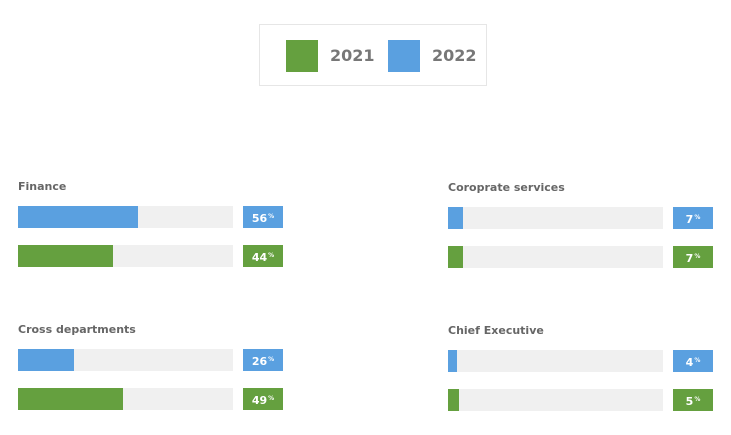 The width and height of the screenshot is (731, 435). I want to click on value-label-2022: 7%, so click(693, 218).